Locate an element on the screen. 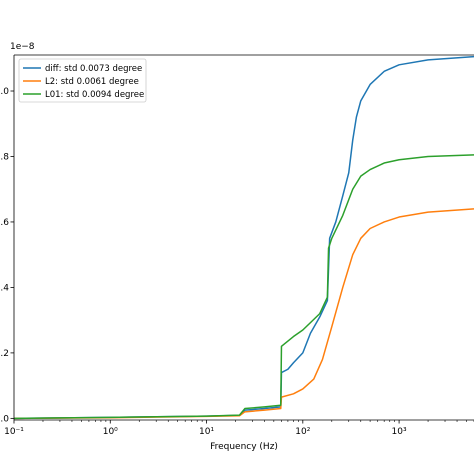 This screenshot has height=474, width=474. y-offset-label: 1e−8 is located at coordinates (22, 47).